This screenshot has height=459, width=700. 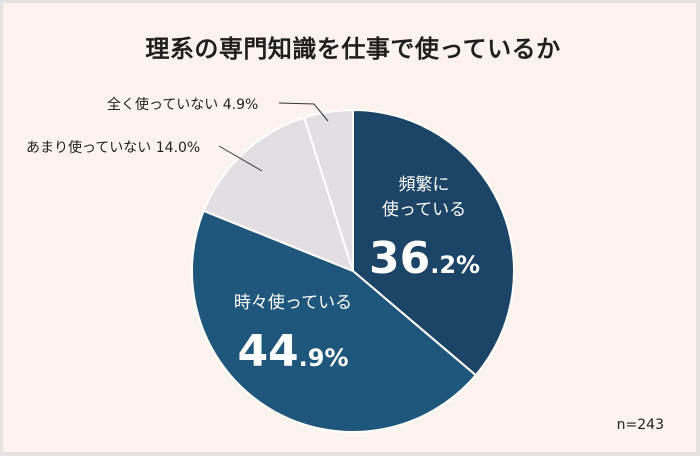 I want to click on label-frequently-use-line2: 使っている, so click(x=424, y=210).